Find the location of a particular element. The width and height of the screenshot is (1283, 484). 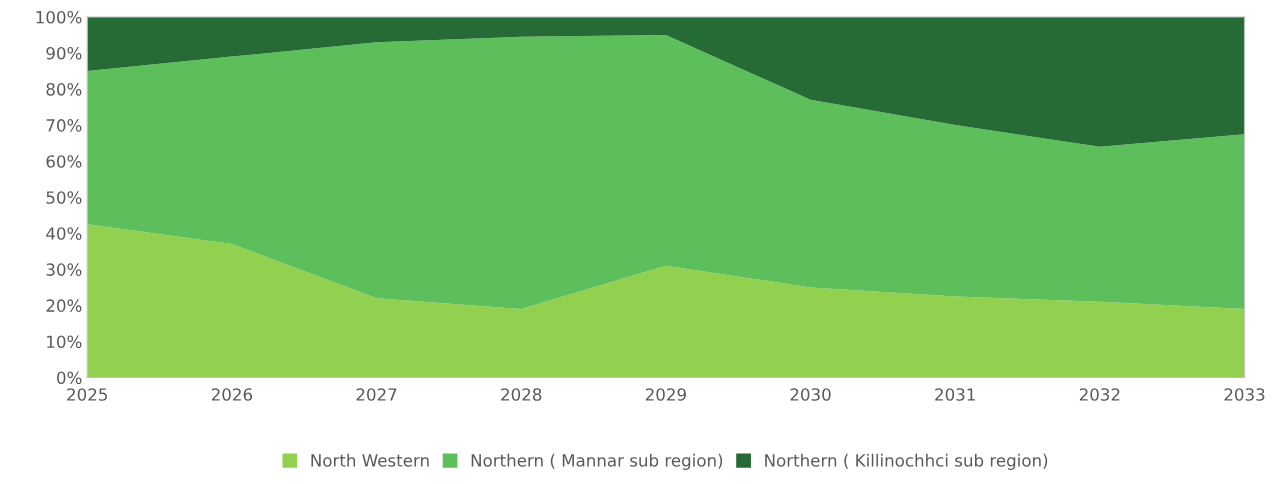

x-tick-label: 2030 is located at coordinates (810, 394).